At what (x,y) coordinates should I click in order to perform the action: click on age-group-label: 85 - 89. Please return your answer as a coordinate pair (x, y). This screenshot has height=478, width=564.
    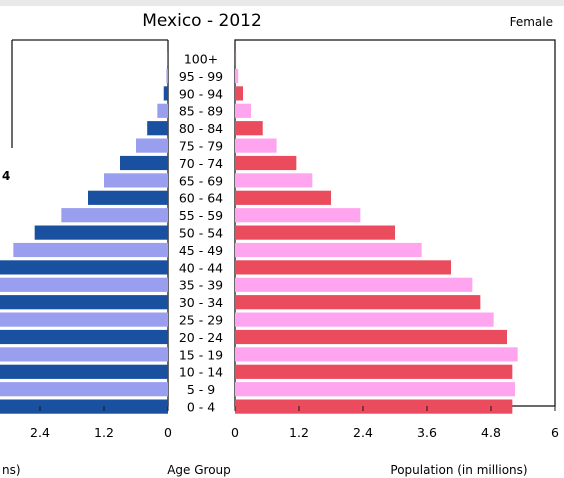
    Looking at the image, I should click on (201, 111).